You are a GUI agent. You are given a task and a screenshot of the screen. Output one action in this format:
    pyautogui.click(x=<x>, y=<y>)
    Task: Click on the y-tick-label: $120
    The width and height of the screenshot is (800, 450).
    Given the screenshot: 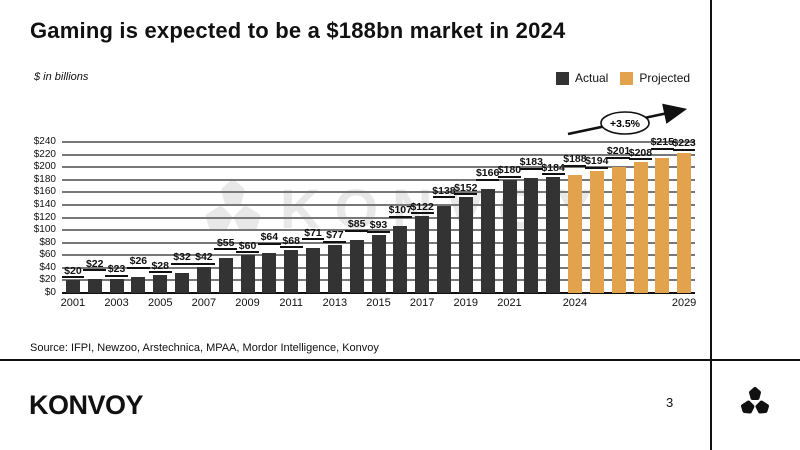 What is the action you would take?
    pyautogui.click(x=44, y=217)
    